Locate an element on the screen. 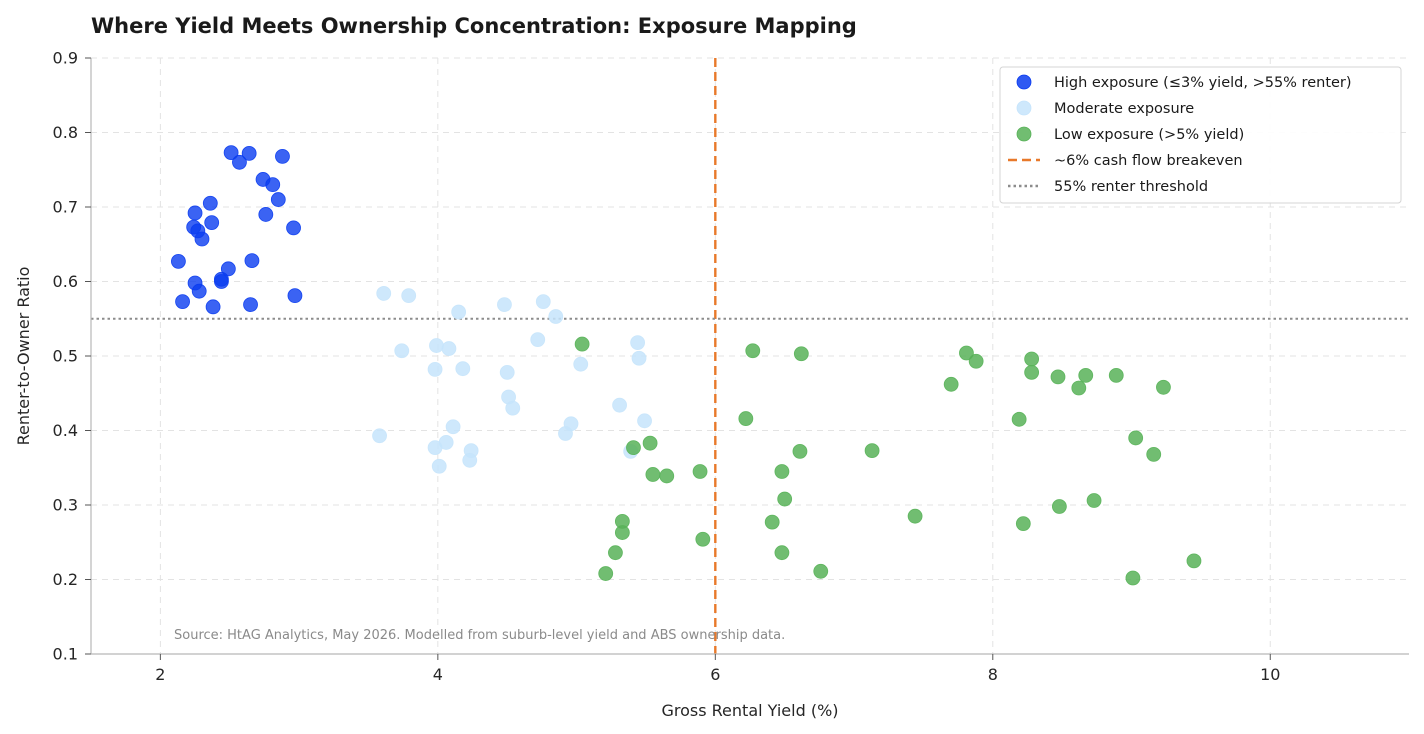 The height and width of the screenshot is (734, 1424). y-tick-label: 0.3 is located at coordinates (65, 505).